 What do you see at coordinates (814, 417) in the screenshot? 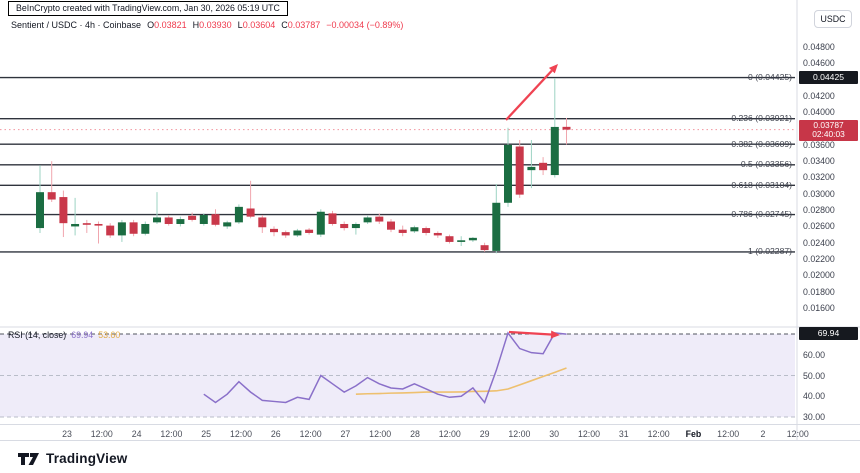
I see `rsi-tick: 30.00` at bounding box center [814, 417].